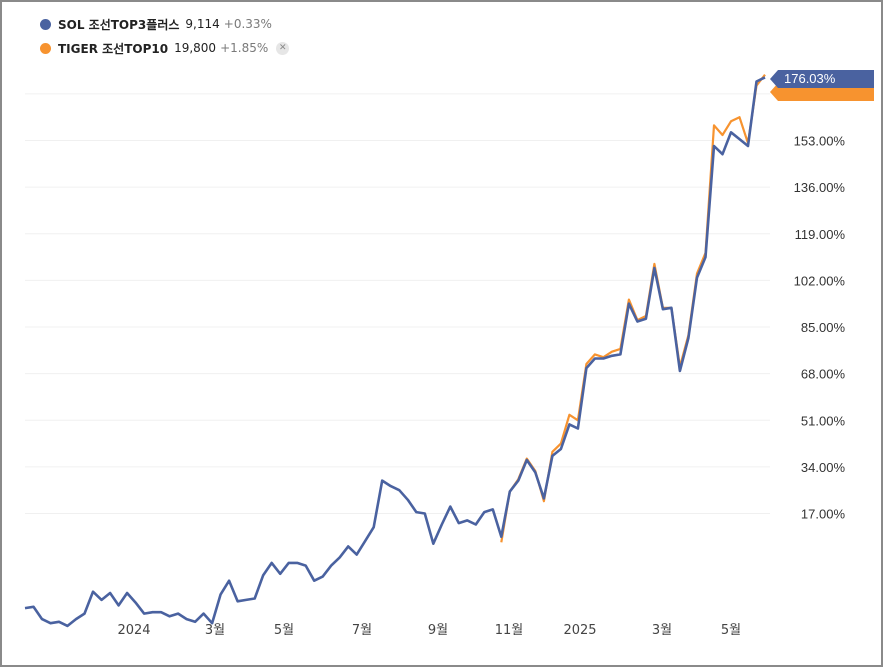 The width and height of the screenshot is (883, 667). What do you see at coordinates (119, 24) in the screenshot?
I see `legend-series-name: SOL 조선TOP3플러스` at bounding box center [119, 24].